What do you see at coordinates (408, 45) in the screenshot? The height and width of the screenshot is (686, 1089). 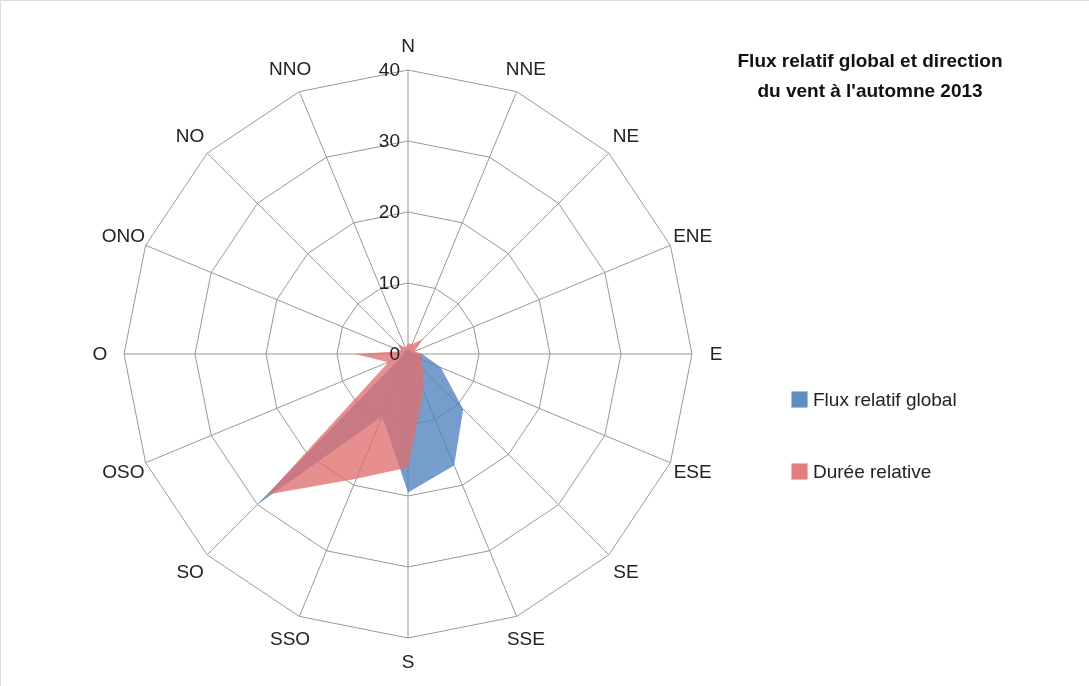 I see `spoke-label: N` at bounding box center [408, 45].